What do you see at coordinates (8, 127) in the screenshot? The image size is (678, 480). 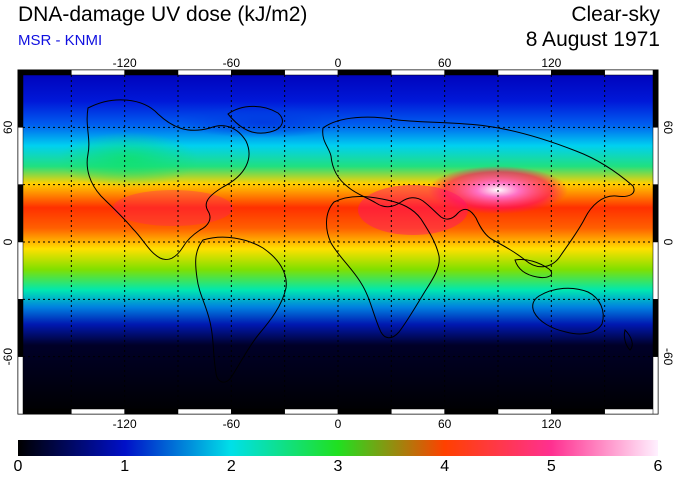 I see `left-latitude-label: 60` at bounding box center [8, 127].